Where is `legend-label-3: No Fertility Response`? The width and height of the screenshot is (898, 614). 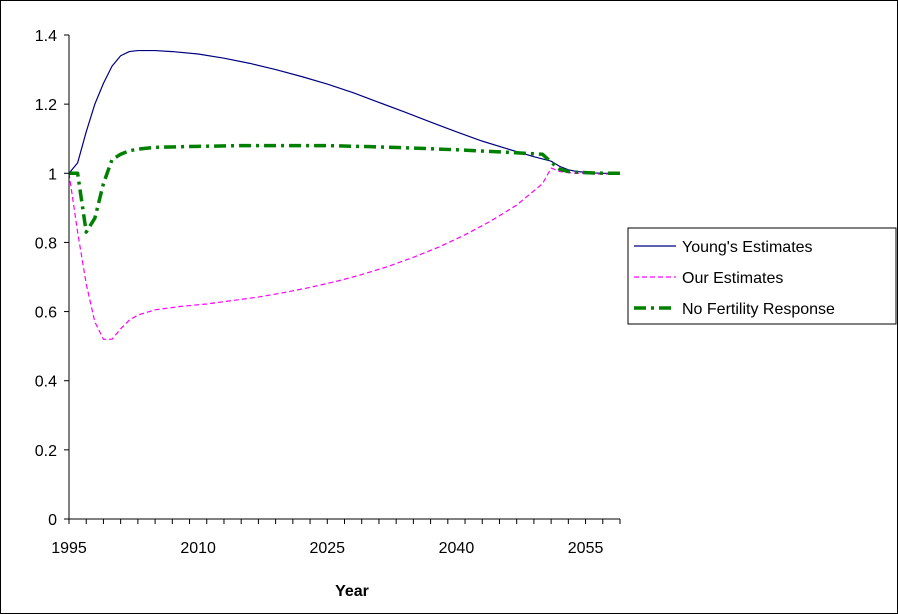
legend-label-3: No Fertility Response is located at coordinates (758, 309).